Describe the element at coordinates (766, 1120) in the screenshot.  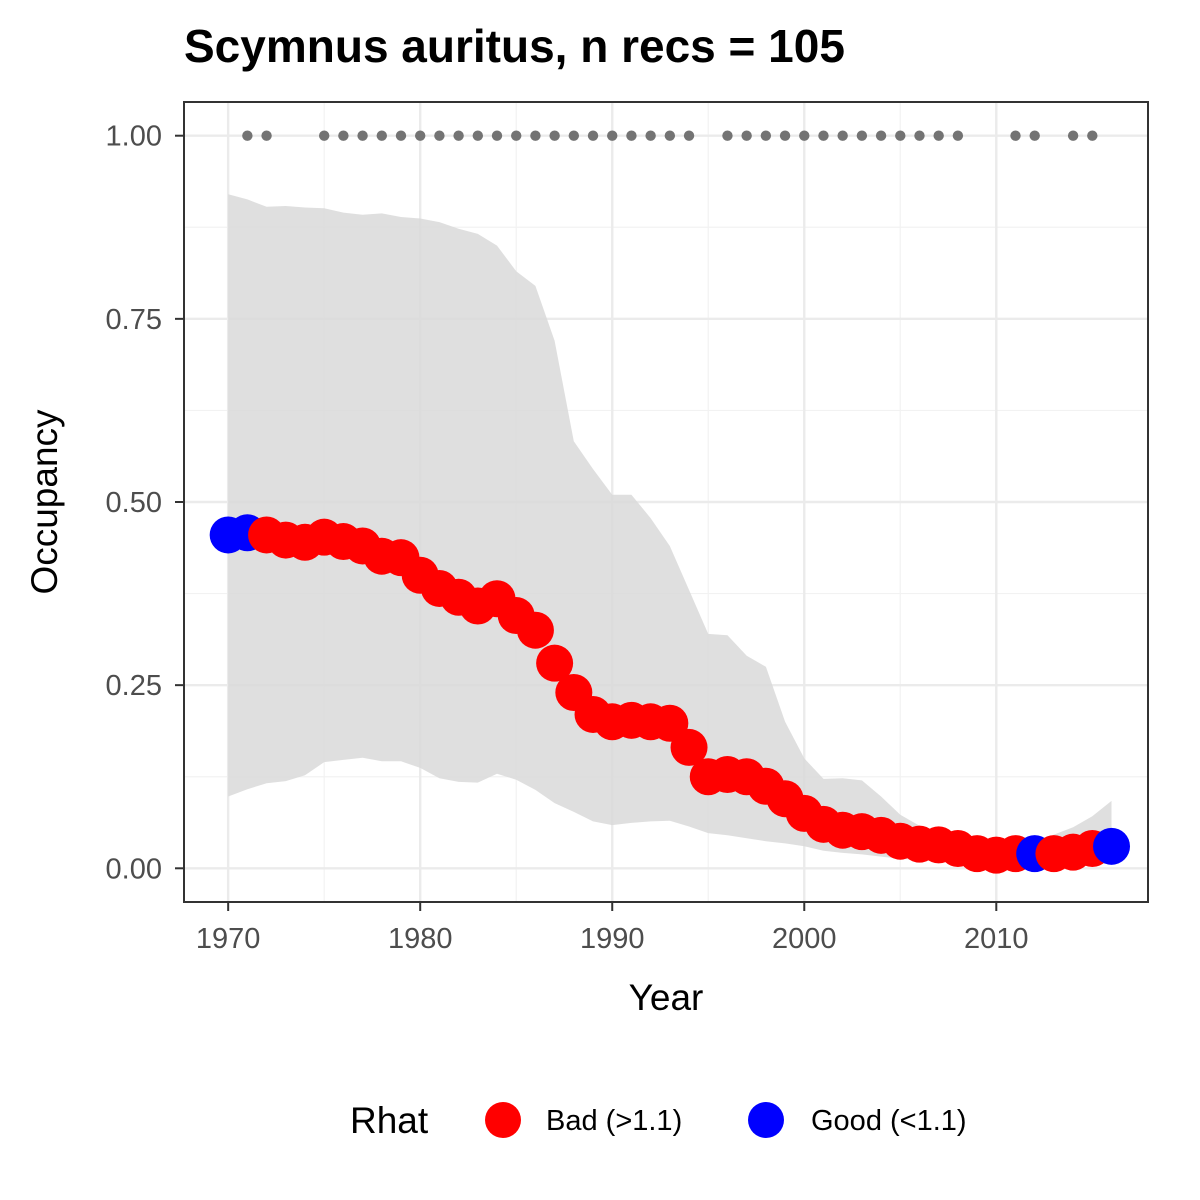
I see `legend-key-good` at that location.